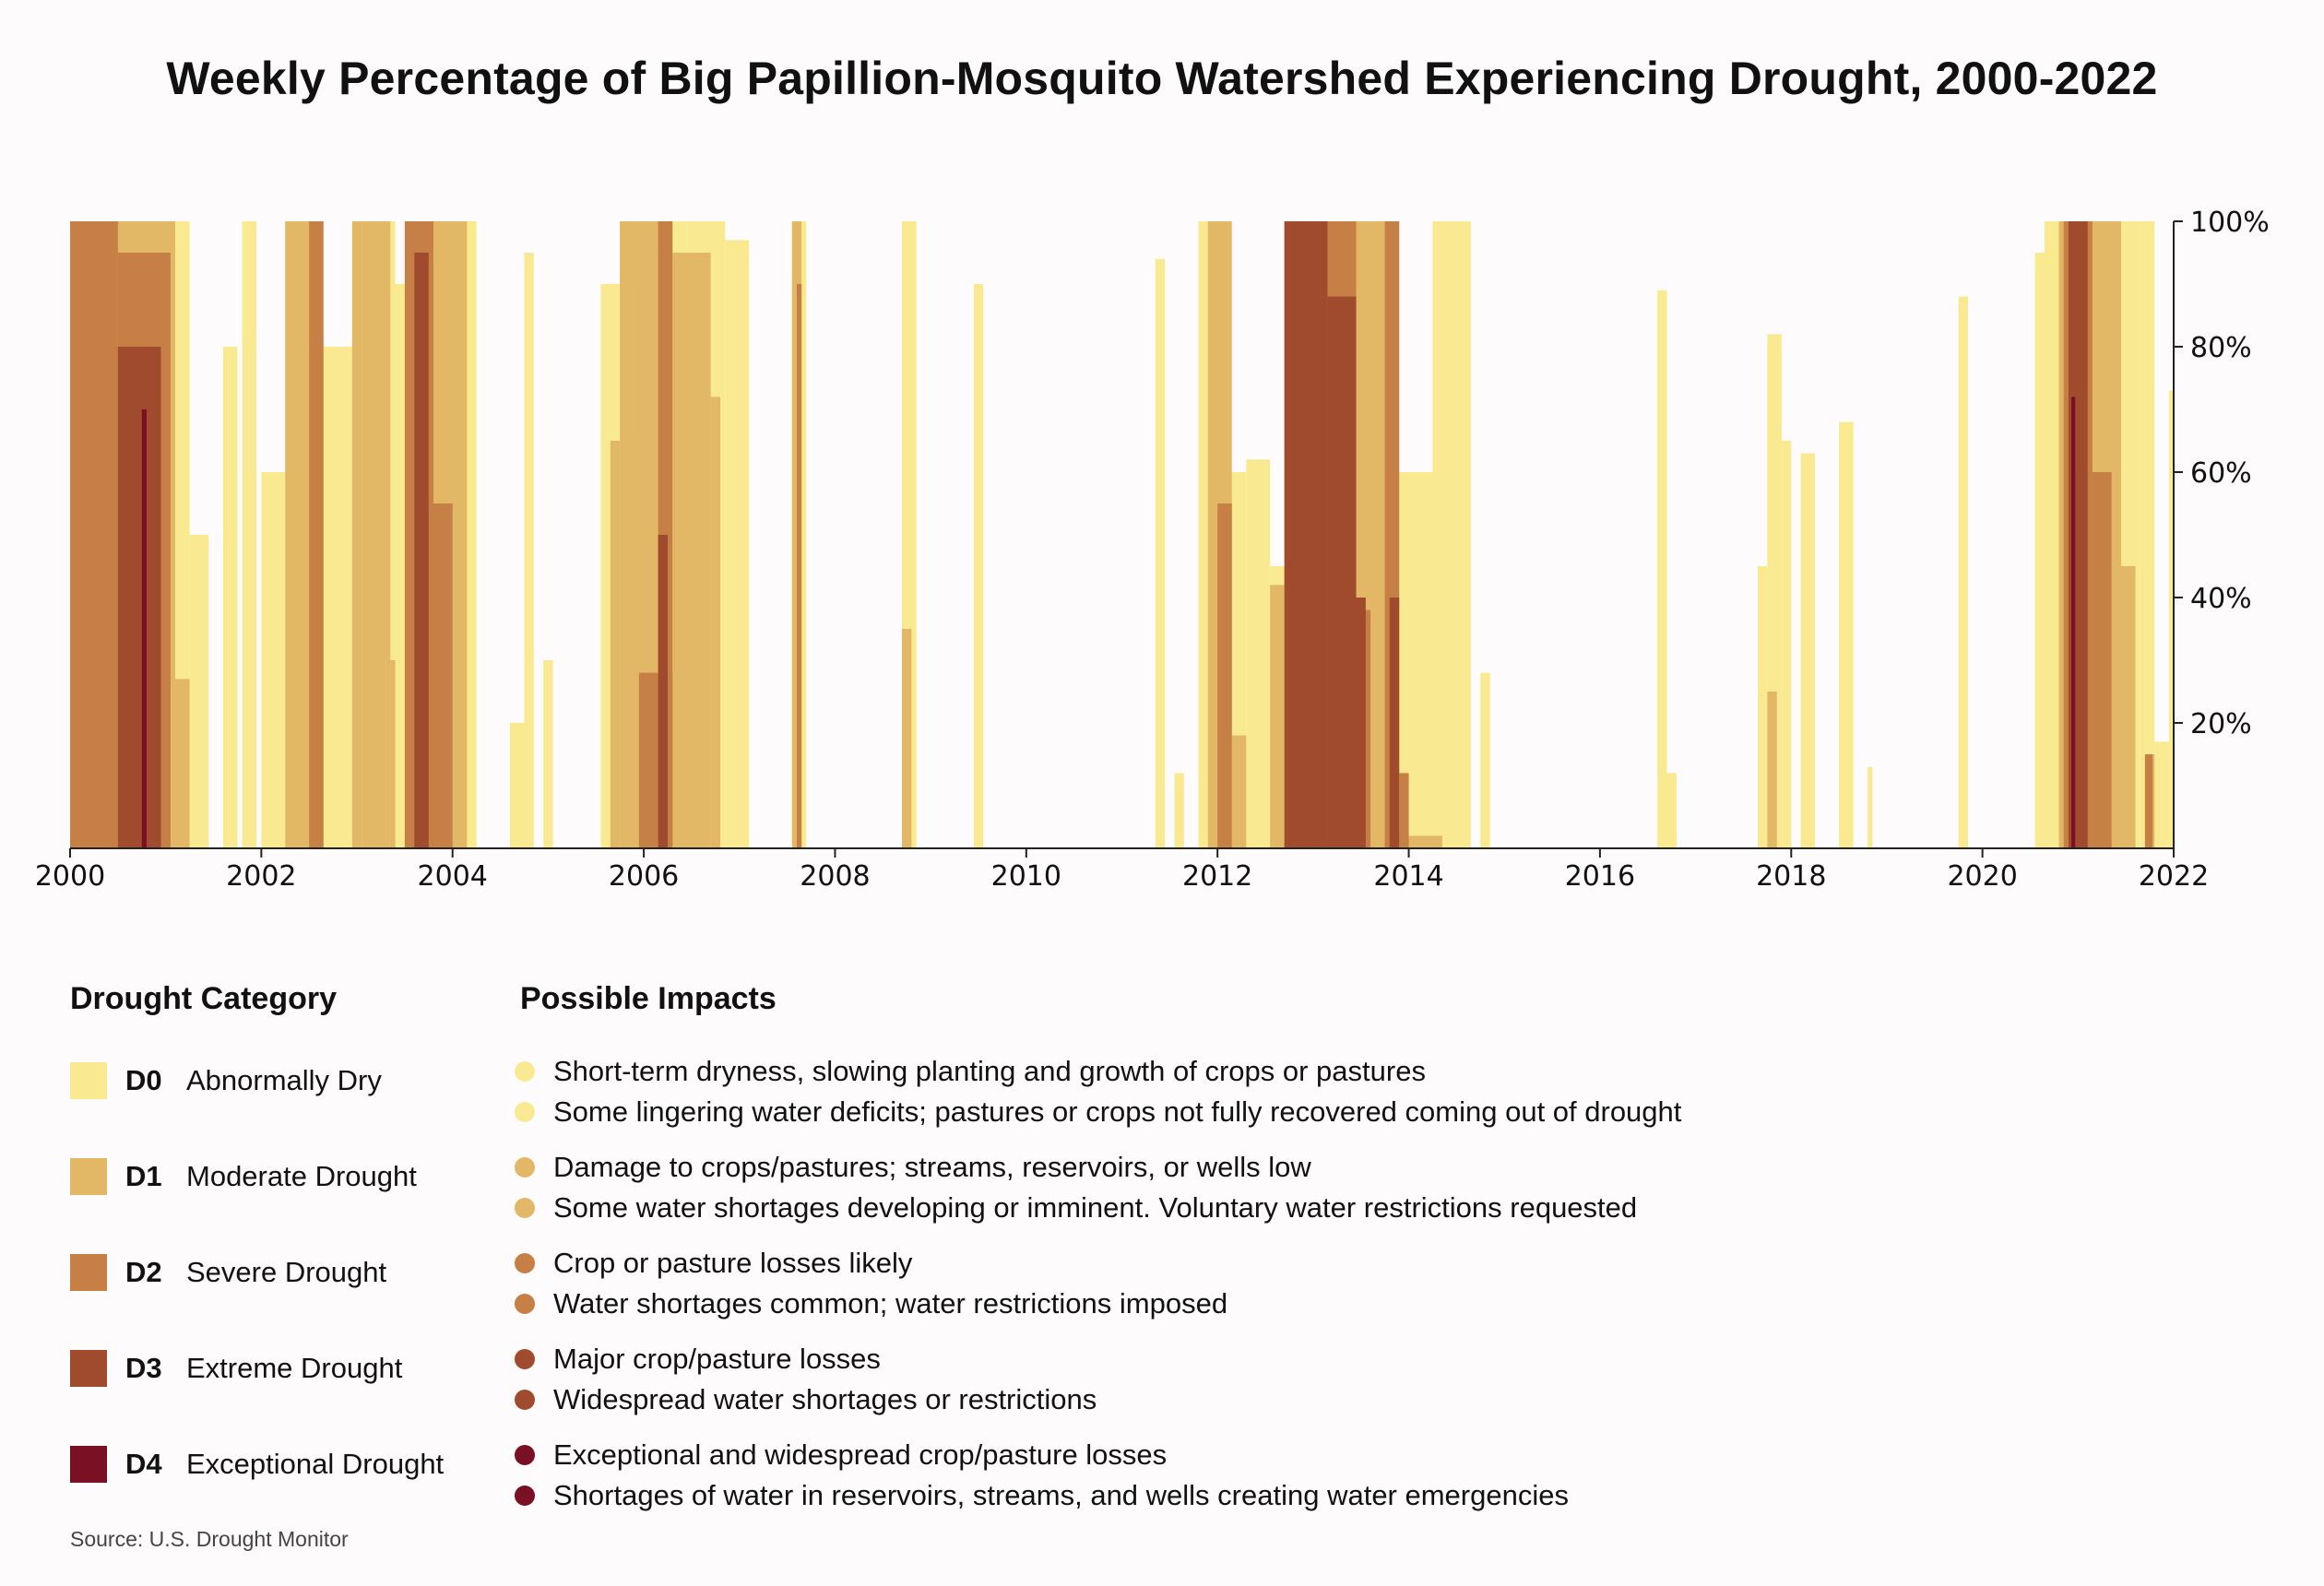 This screenshot has width=2324, height=1586. I want to click on impact-item: Crop or pasture losses likely, so click(713, 1263).